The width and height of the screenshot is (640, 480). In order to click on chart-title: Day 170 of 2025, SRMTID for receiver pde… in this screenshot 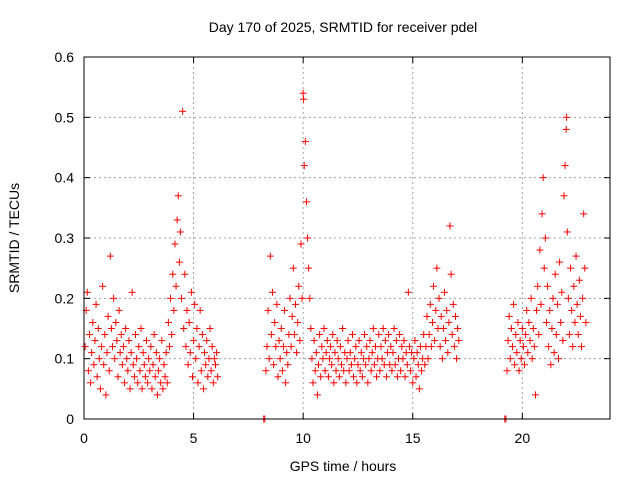, I will do `click(343, 27)`.